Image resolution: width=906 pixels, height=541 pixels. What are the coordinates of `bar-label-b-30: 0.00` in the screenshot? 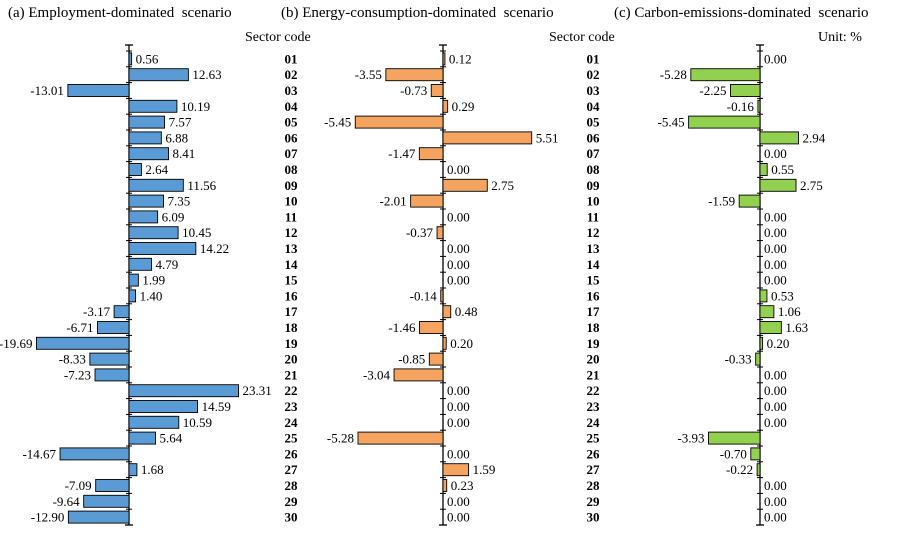 It's located at (458, 517).